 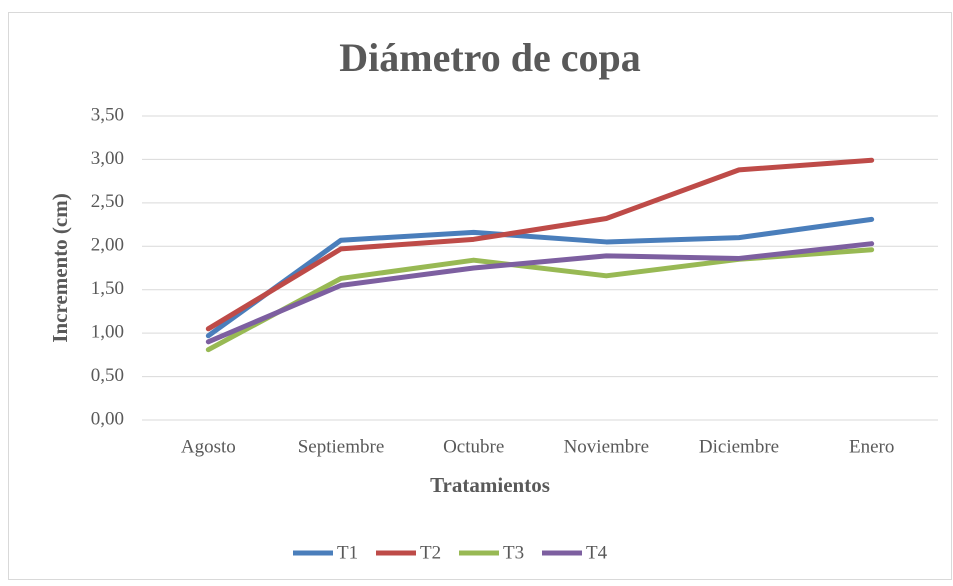 What do you see at coordinates (489, 57) in the screenshot?
I see `chart-title: Diámetro de copa` at bounding box center [489, 57].